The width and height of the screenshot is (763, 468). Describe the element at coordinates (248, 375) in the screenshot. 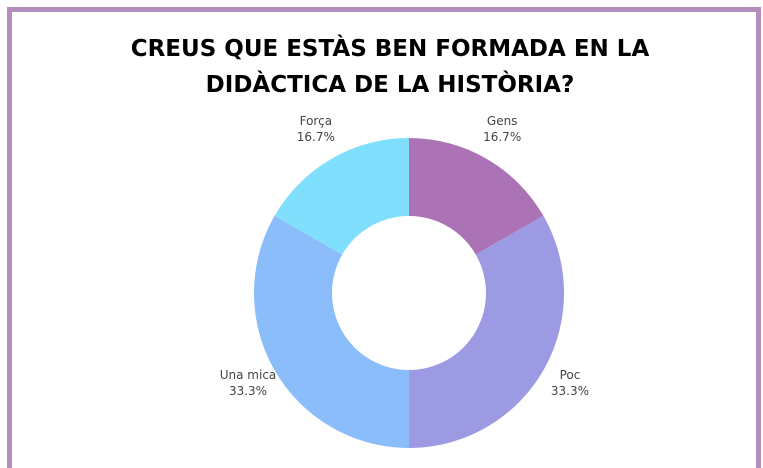

I see `slice-name: Una mica` at that location.